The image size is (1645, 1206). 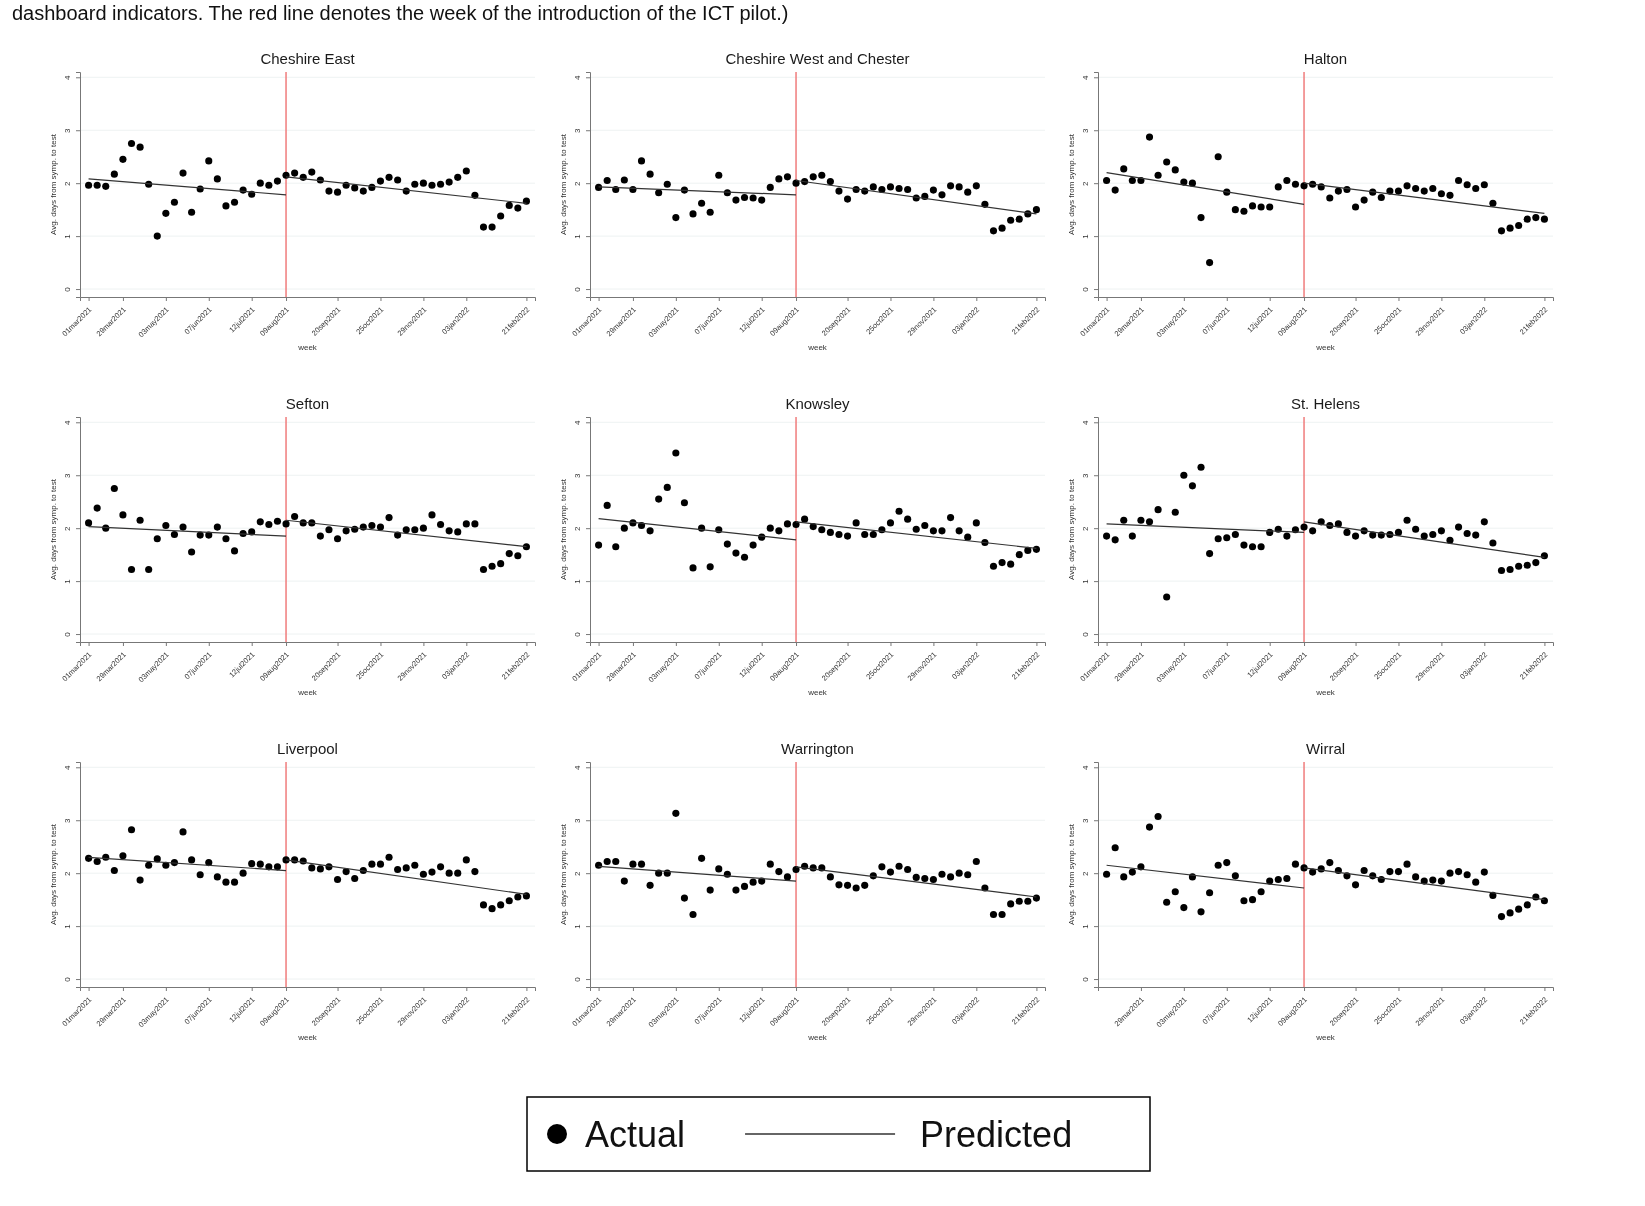 I want to click on y-tick-label: 4, so click(x=577, y=423).